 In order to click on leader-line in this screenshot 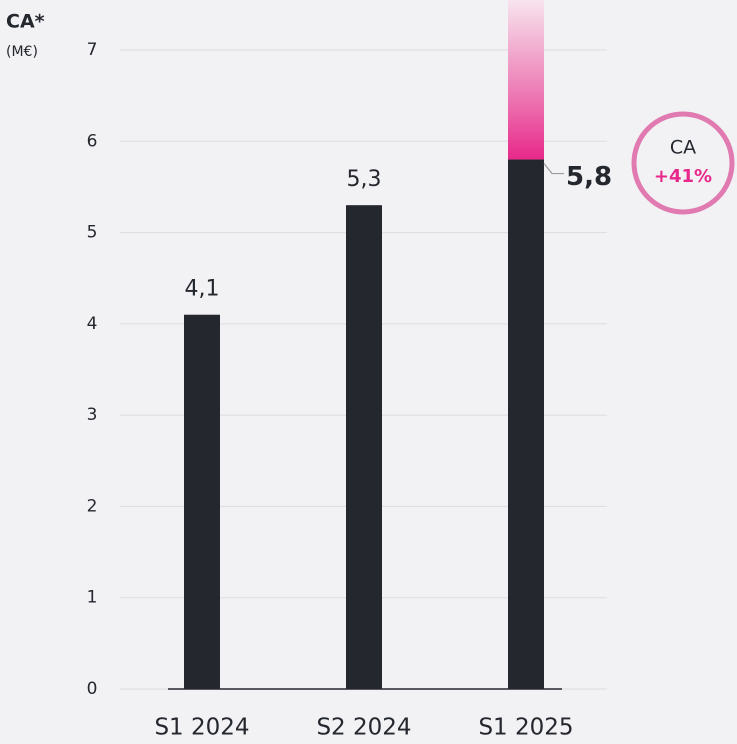, I will do `click(553, 169)`.